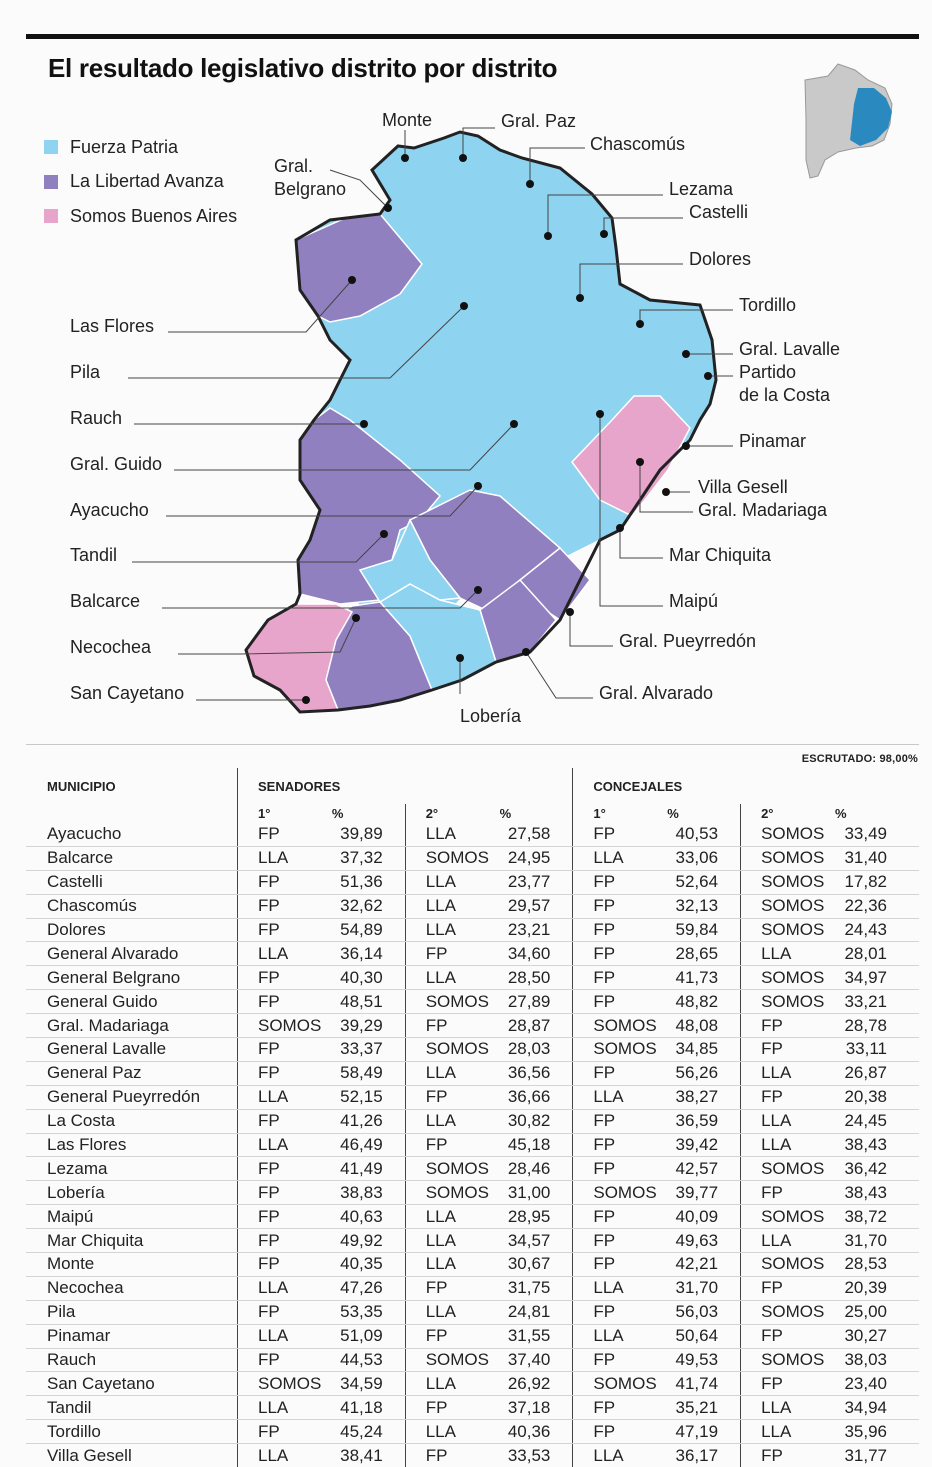 The width and height of the screenshot is (932, 1467). Describe the element at coordinates (704, 1049) in the screenshot. I see `cell-con-first-pct: 34,85` at that location.